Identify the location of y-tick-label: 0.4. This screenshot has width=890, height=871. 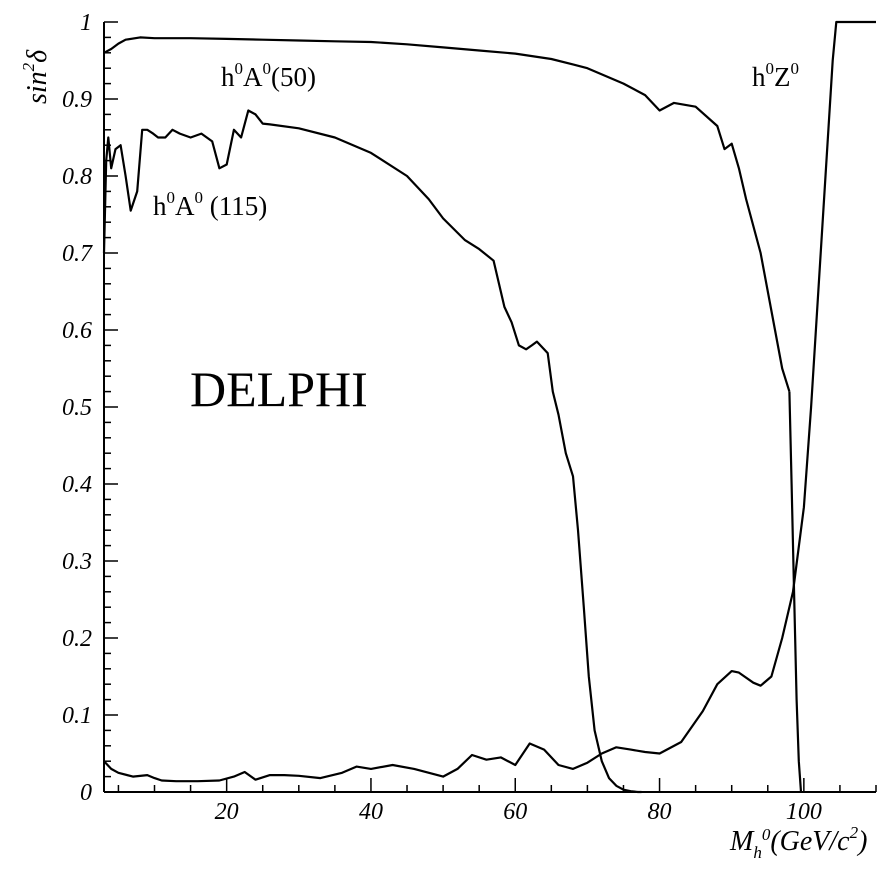
(77, 485).